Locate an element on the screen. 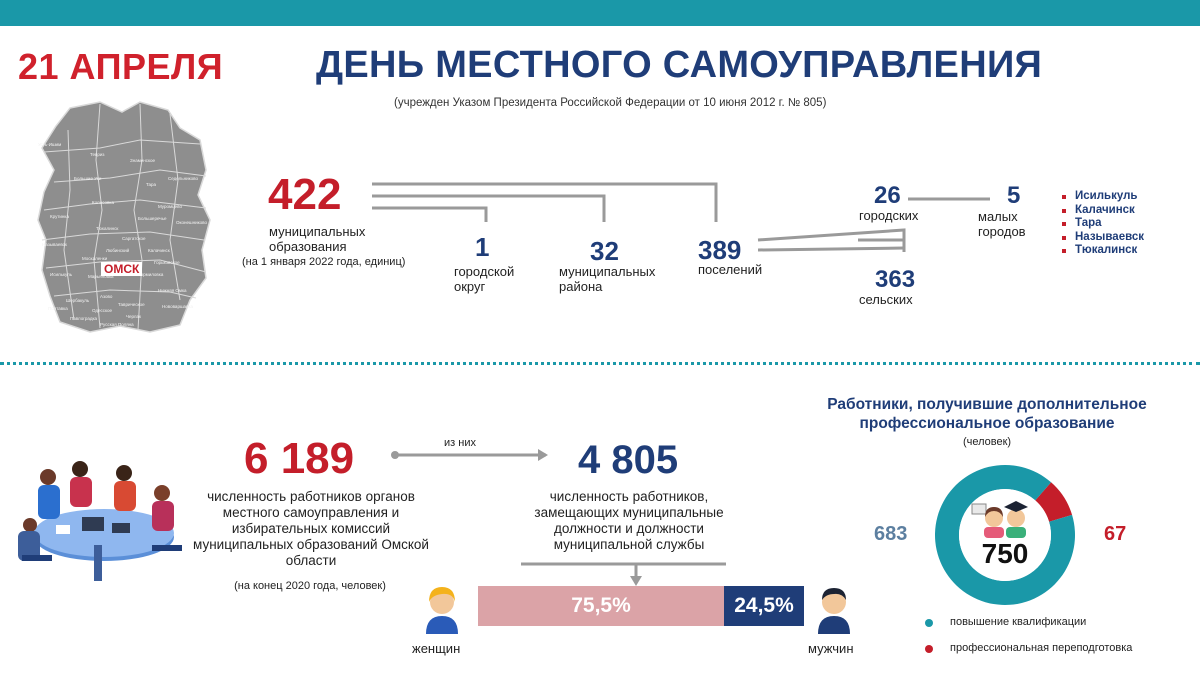 The image size is (1200, 675). qualification-value: 683 is located at coordinates (891, 534).